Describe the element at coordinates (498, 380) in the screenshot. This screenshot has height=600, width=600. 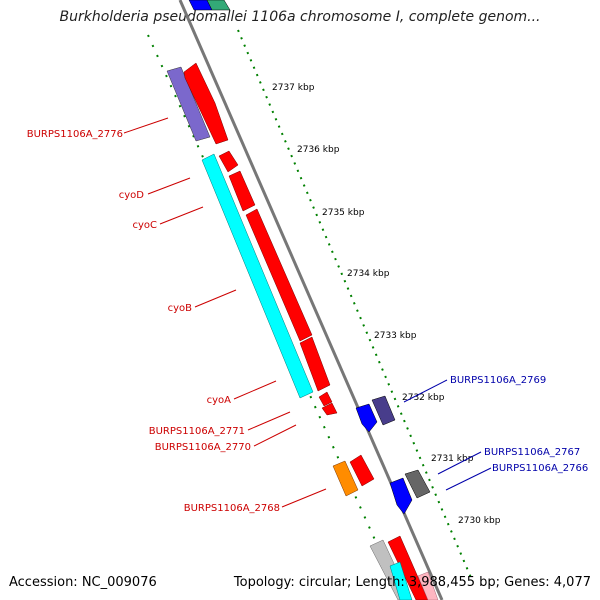
I see `label-burps-2769: BURPS1106A_2769` at that location.